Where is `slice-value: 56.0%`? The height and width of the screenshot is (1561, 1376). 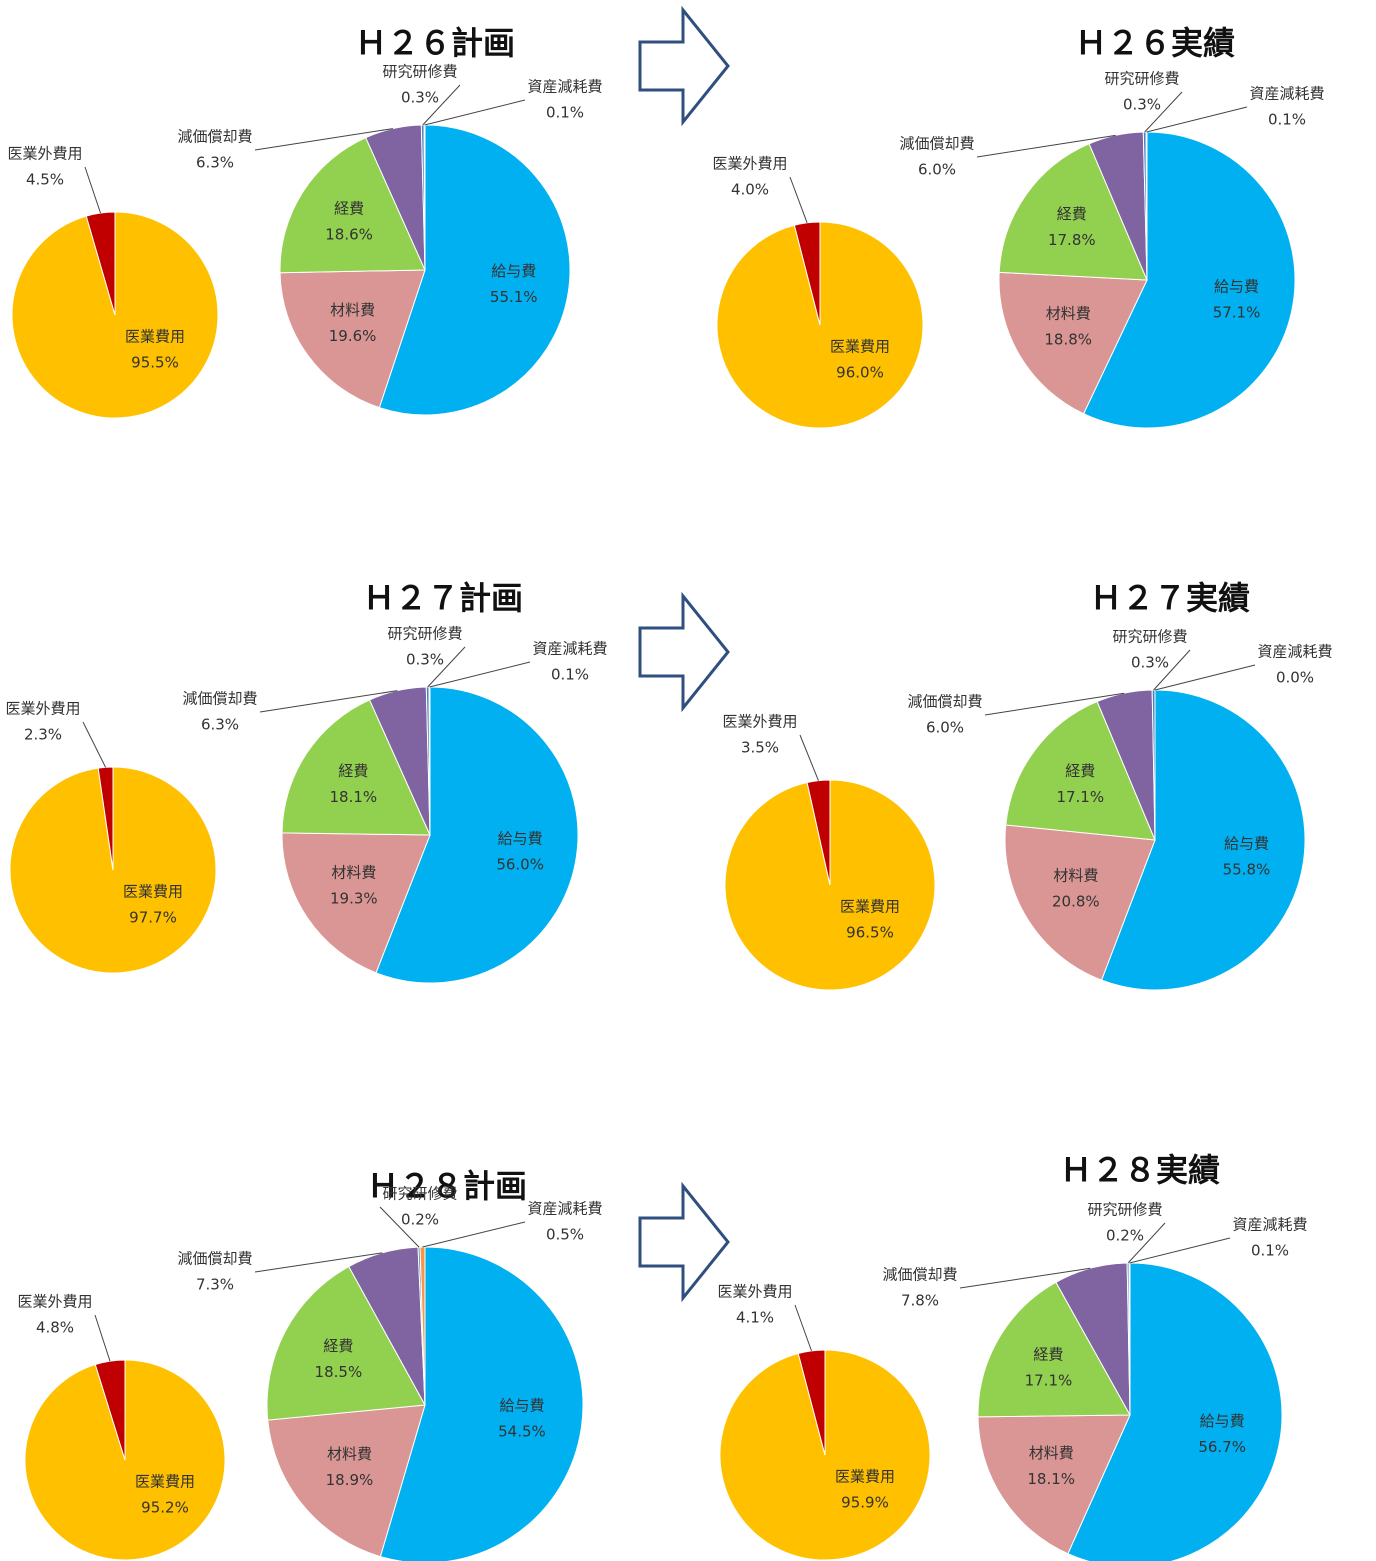 slice-value: 56.0% is located at coordinates (520, 865).